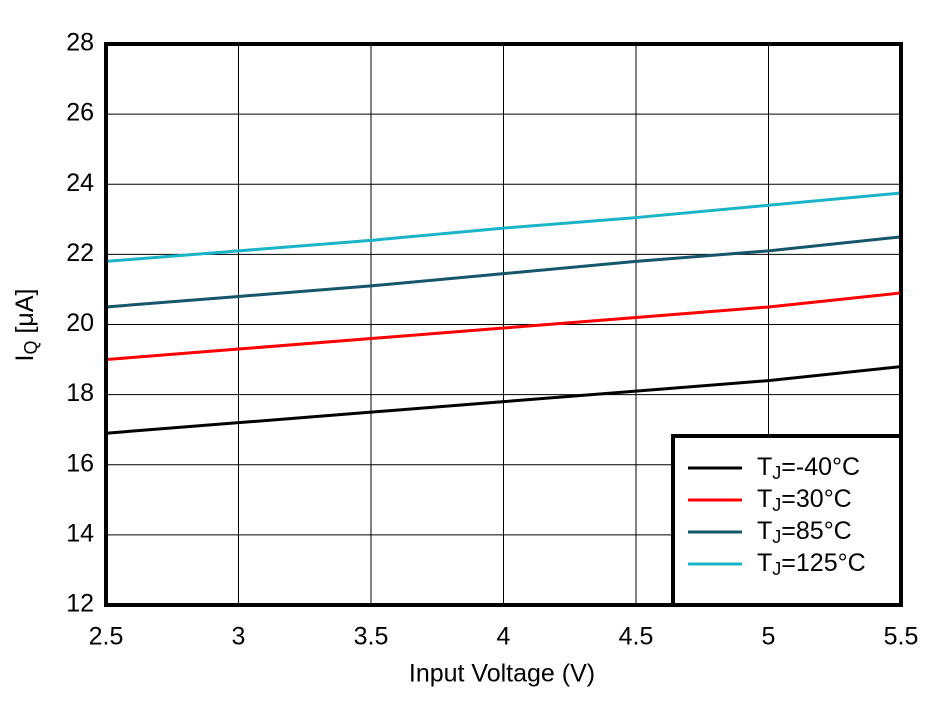  Describe the element at coordinates (901, 637) in the screenshot. I see `x-tick-label: 5.5` at that location.